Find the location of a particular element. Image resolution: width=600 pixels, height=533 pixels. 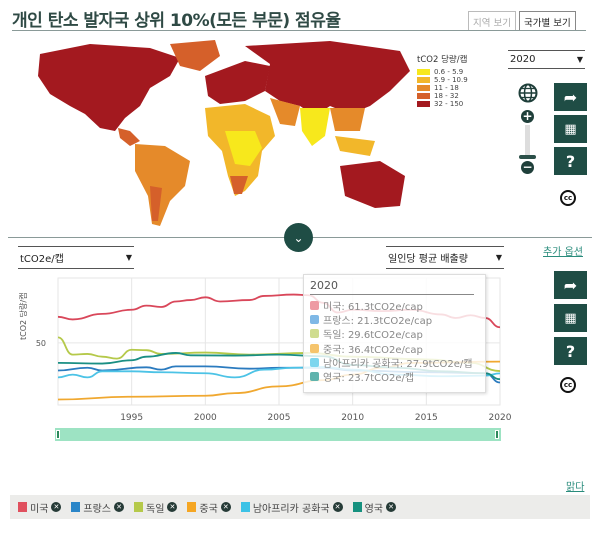

legend-item: 독일 ✕ is located at coordinates (156, 507).